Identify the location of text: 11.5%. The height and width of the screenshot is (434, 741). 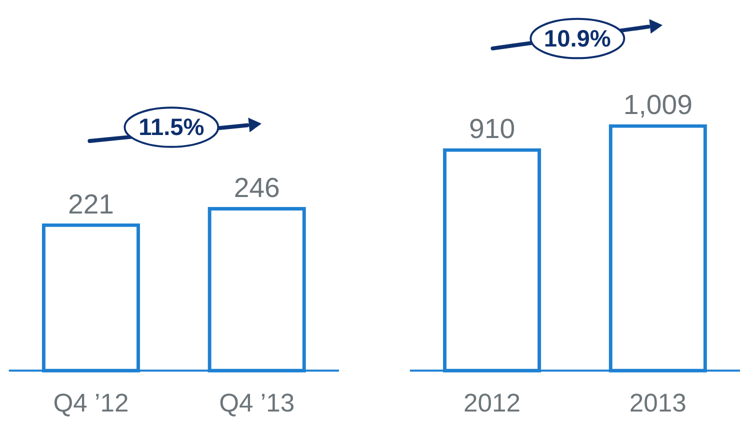
(171, 128).